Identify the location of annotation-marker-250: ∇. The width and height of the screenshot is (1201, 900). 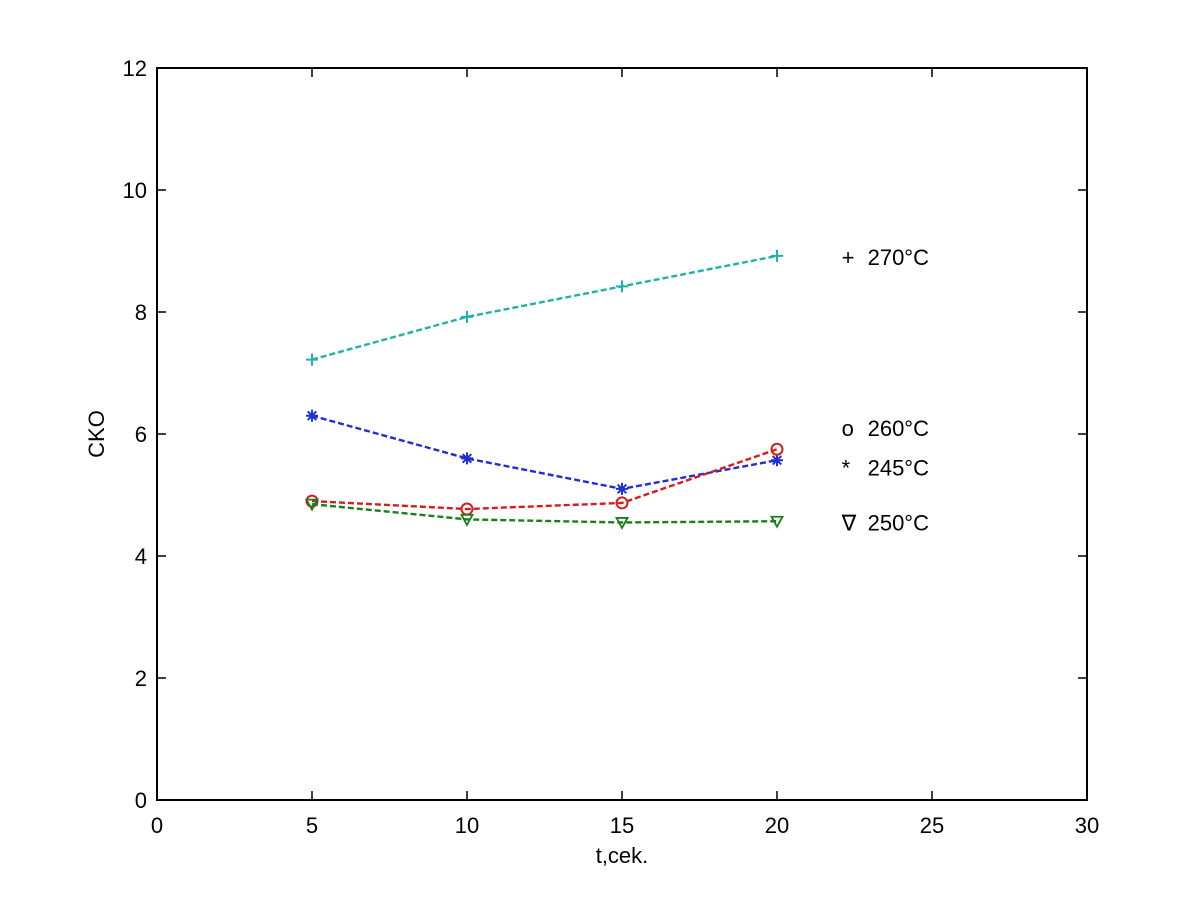
(849, 522).